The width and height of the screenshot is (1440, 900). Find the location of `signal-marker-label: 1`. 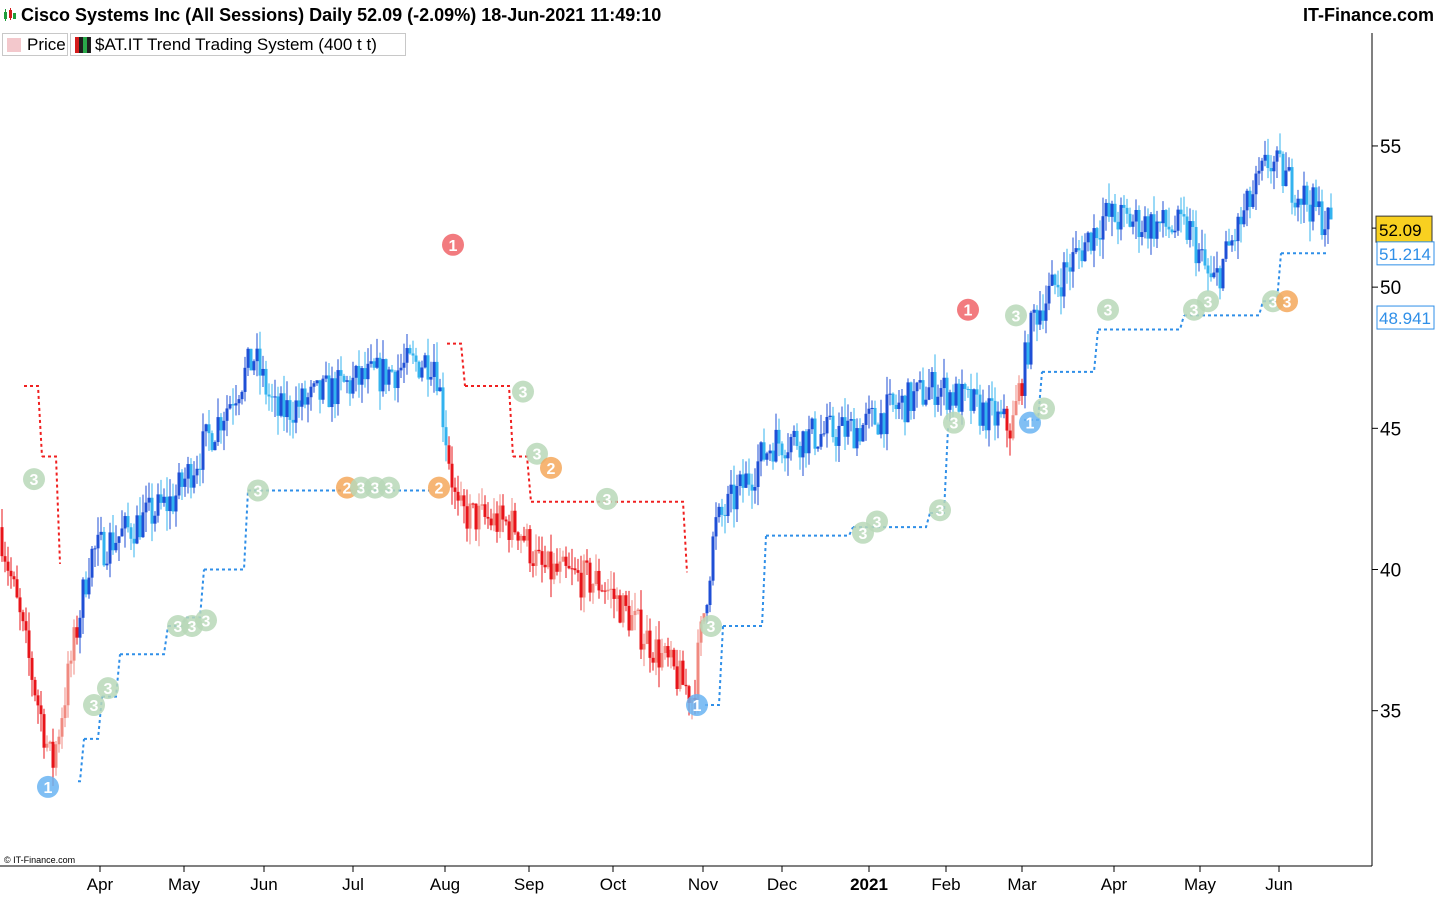

signal-marker-label: 1 is located at coordinates (697, 706).